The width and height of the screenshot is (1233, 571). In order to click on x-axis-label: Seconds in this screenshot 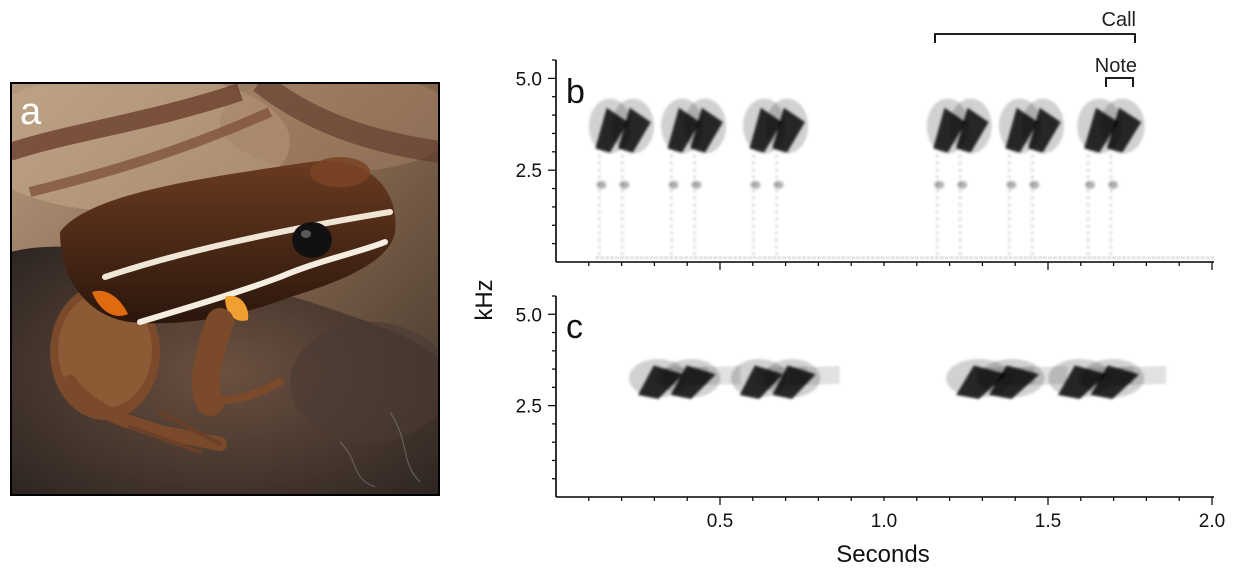, I will do `click(882, 554)`.